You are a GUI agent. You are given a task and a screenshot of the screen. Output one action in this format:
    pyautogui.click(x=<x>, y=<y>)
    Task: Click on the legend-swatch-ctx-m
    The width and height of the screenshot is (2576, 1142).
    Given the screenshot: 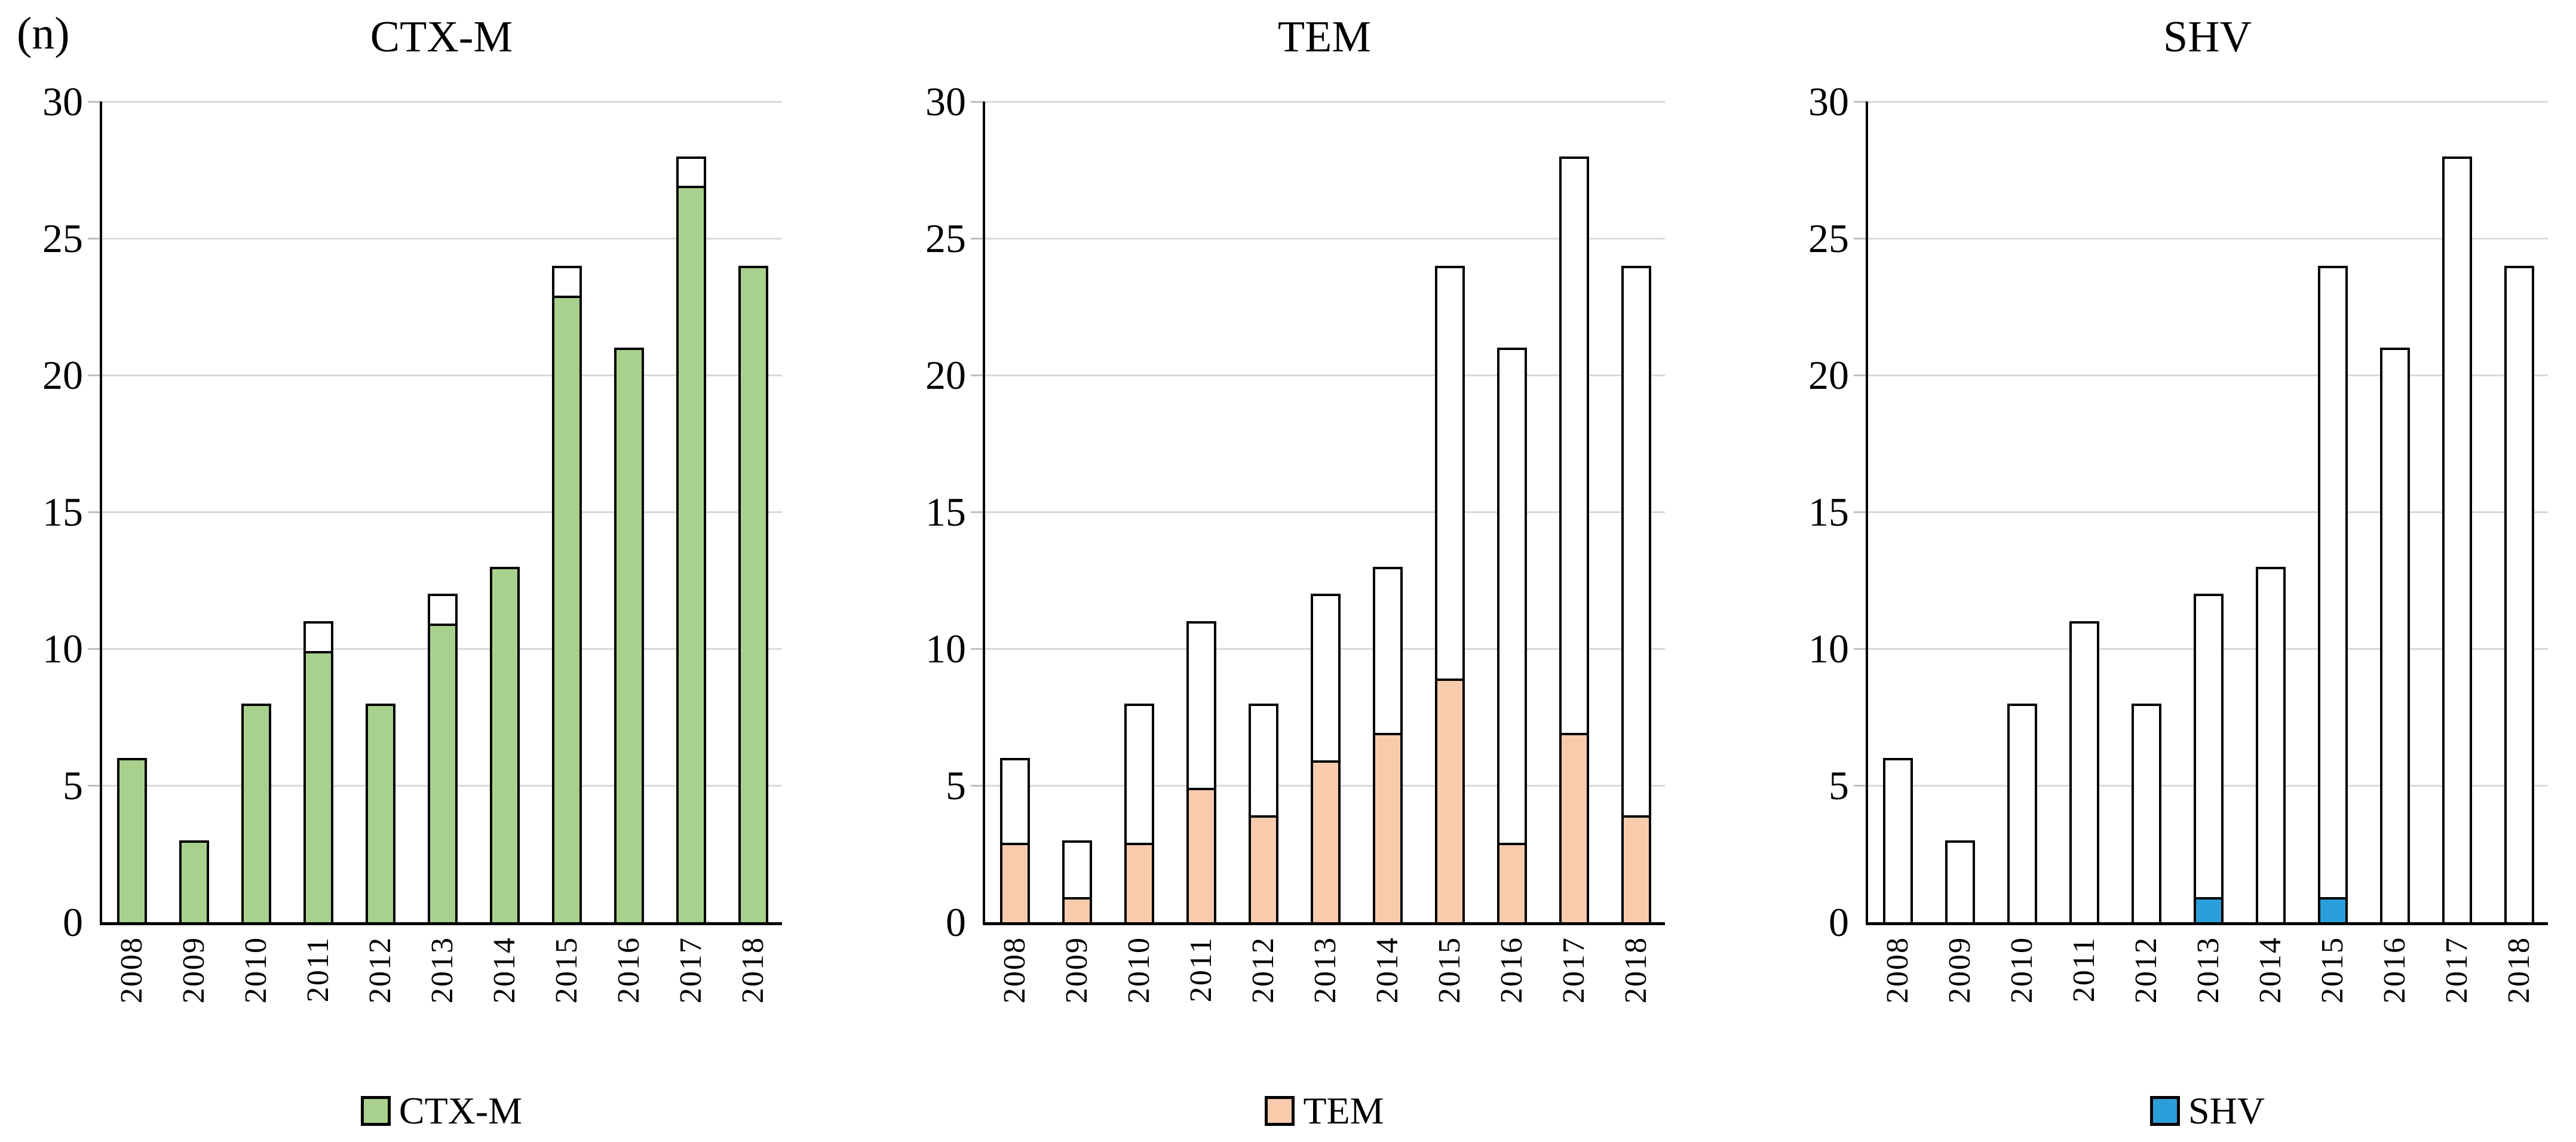 What is the action you would take?
    pyautogui.click(x=375, y=1111)
    